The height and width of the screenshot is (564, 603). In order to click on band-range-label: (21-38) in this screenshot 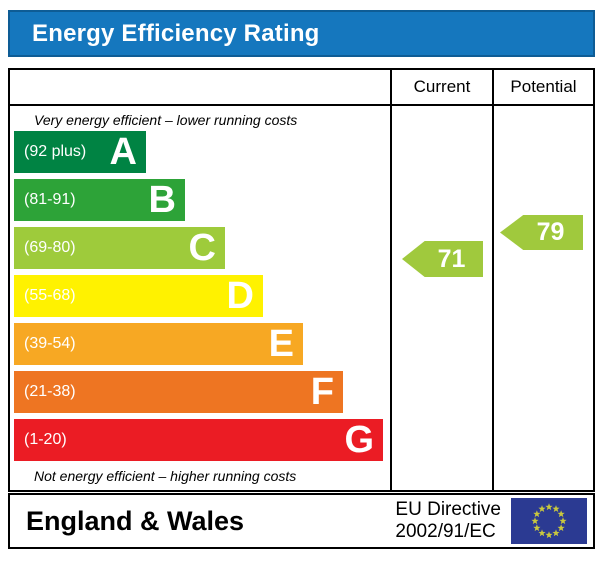, I will do `click(50, 391)`.